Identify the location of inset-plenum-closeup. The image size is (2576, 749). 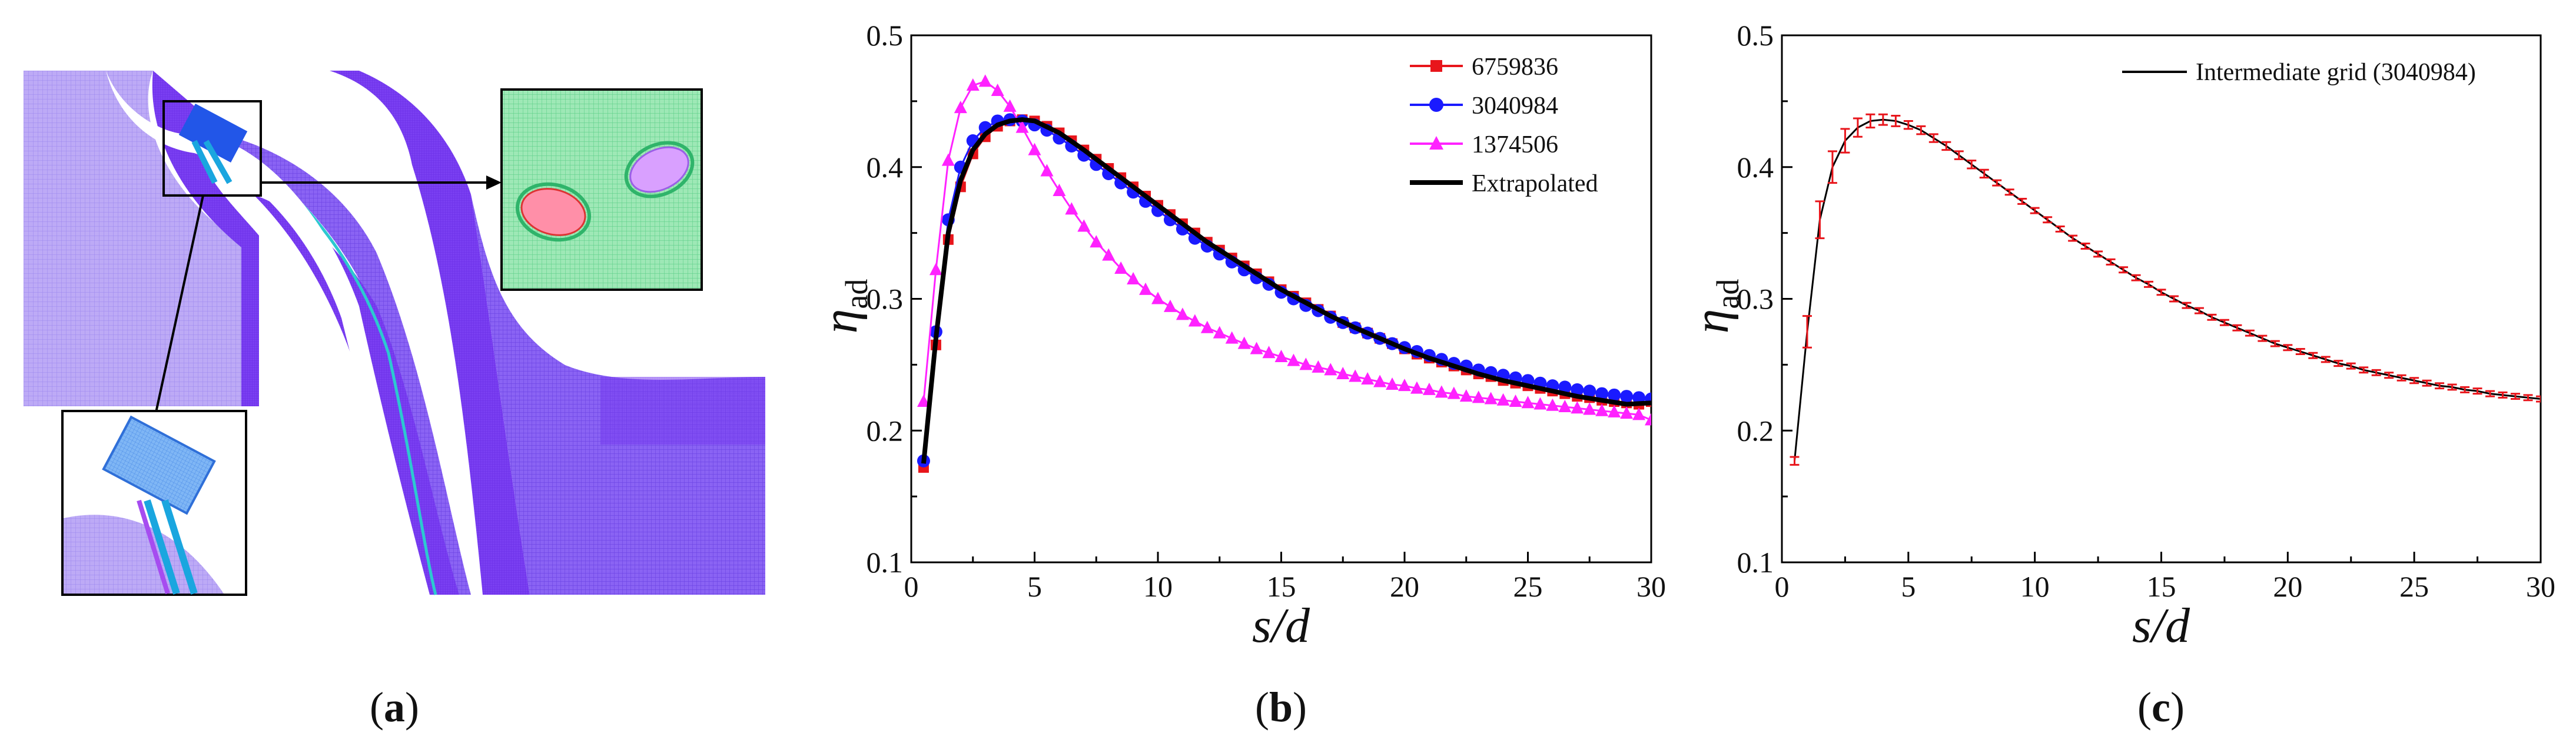
(154, 503).